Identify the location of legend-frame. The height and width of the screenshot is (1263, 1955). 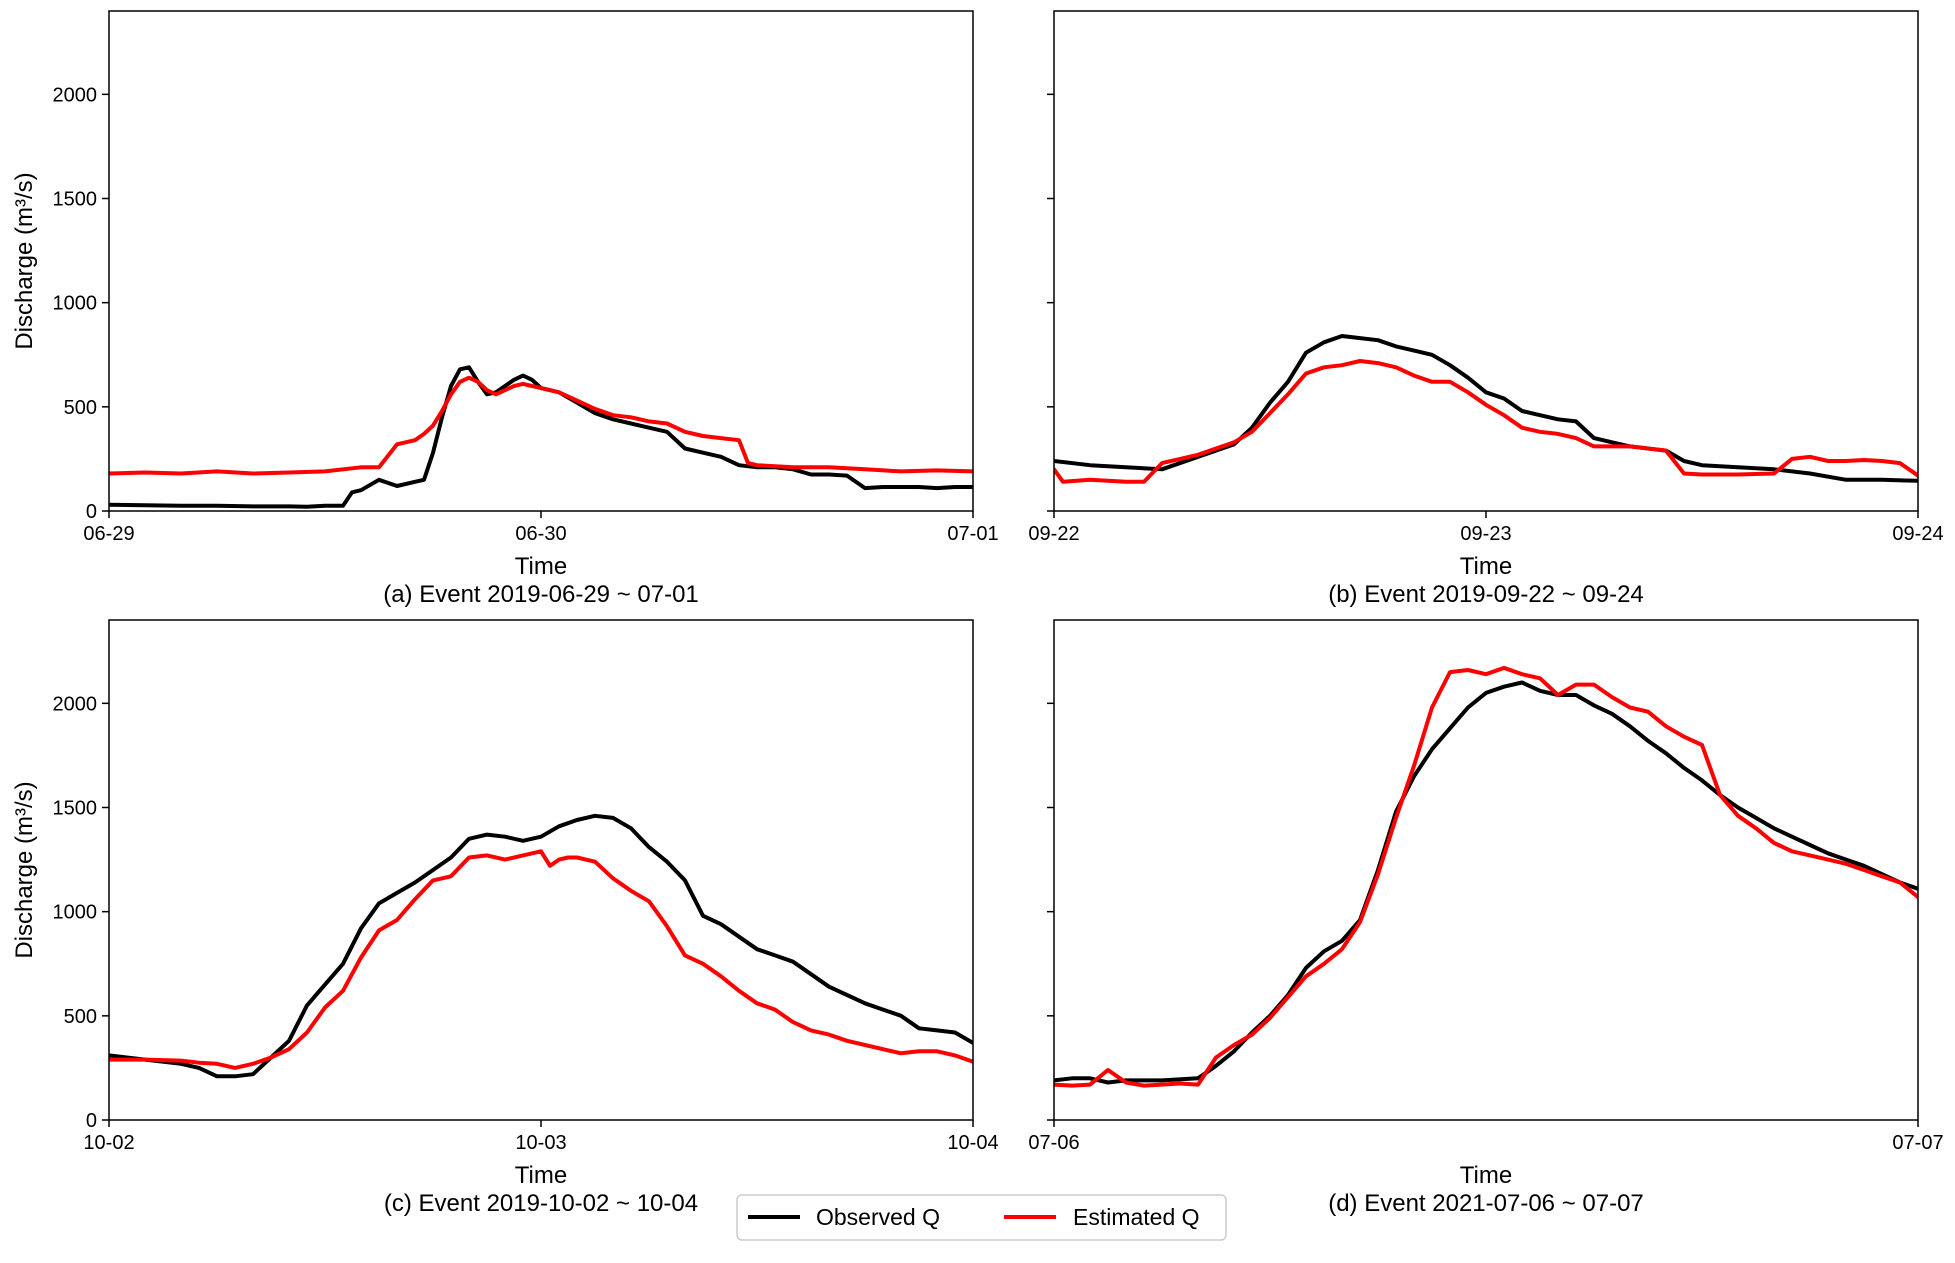
(981, 1217).